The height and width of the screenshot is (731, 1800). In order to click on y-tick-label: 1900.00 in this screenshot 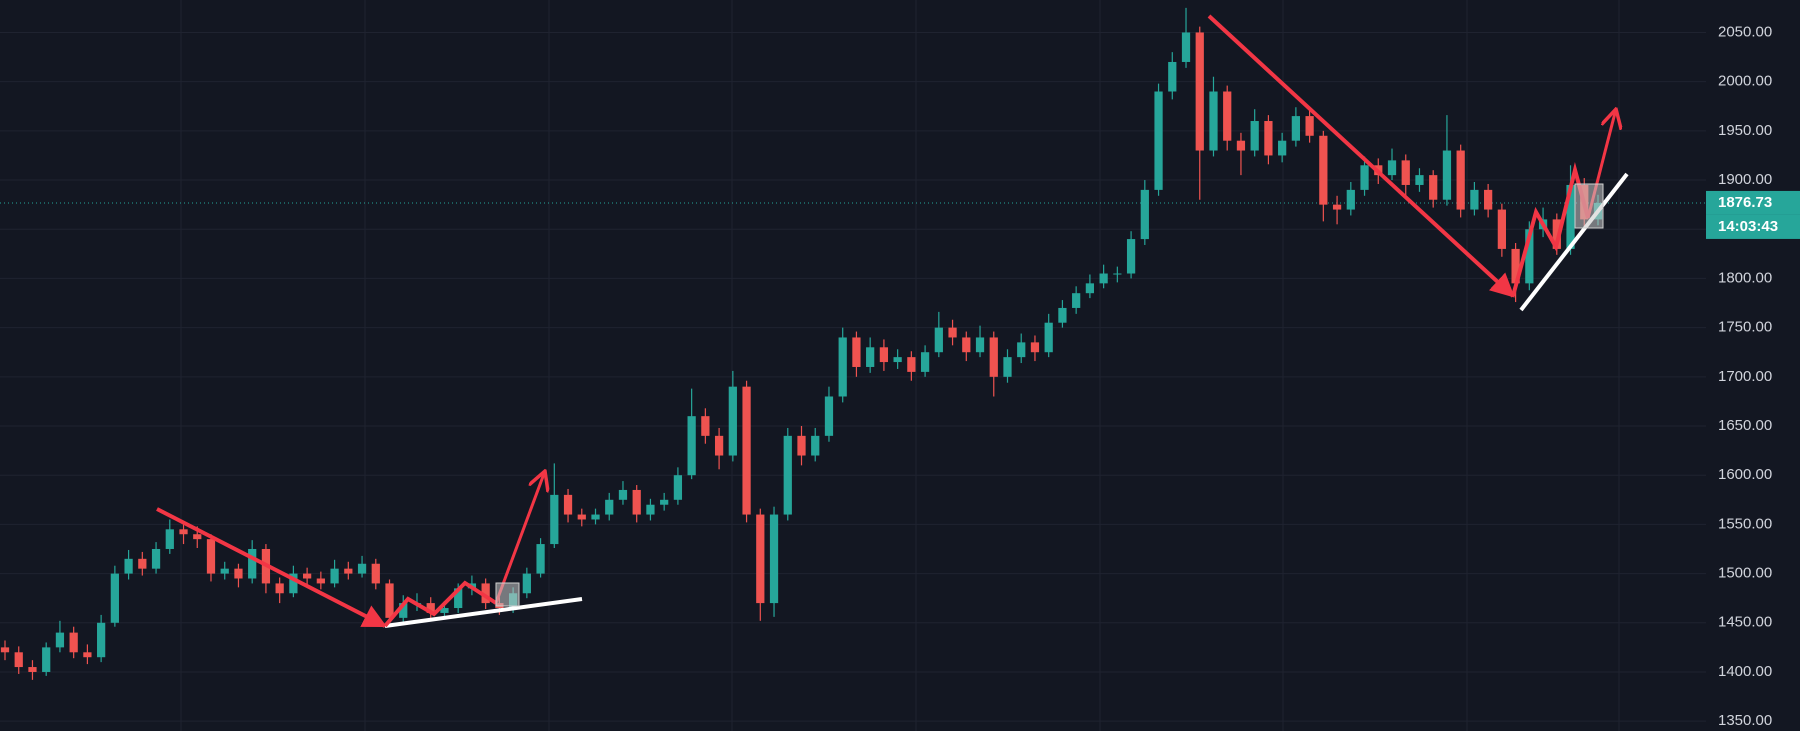, I will do `click(1745, 179)`.